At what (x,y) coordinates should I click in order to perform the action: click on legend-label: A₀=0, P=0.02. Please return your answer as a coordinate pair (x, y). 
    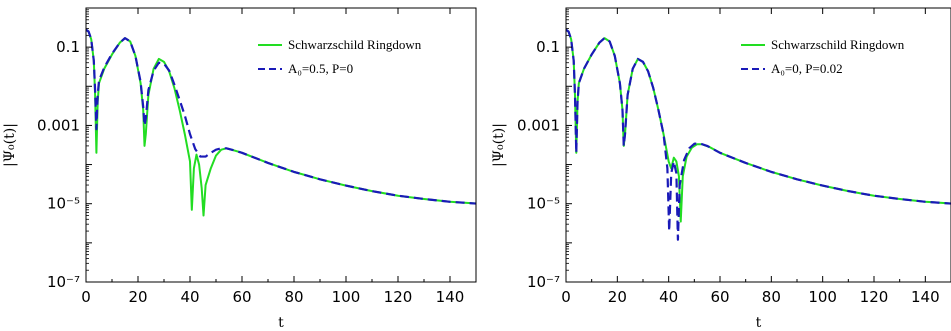
    Looking at the image, I should click on (807, 68).